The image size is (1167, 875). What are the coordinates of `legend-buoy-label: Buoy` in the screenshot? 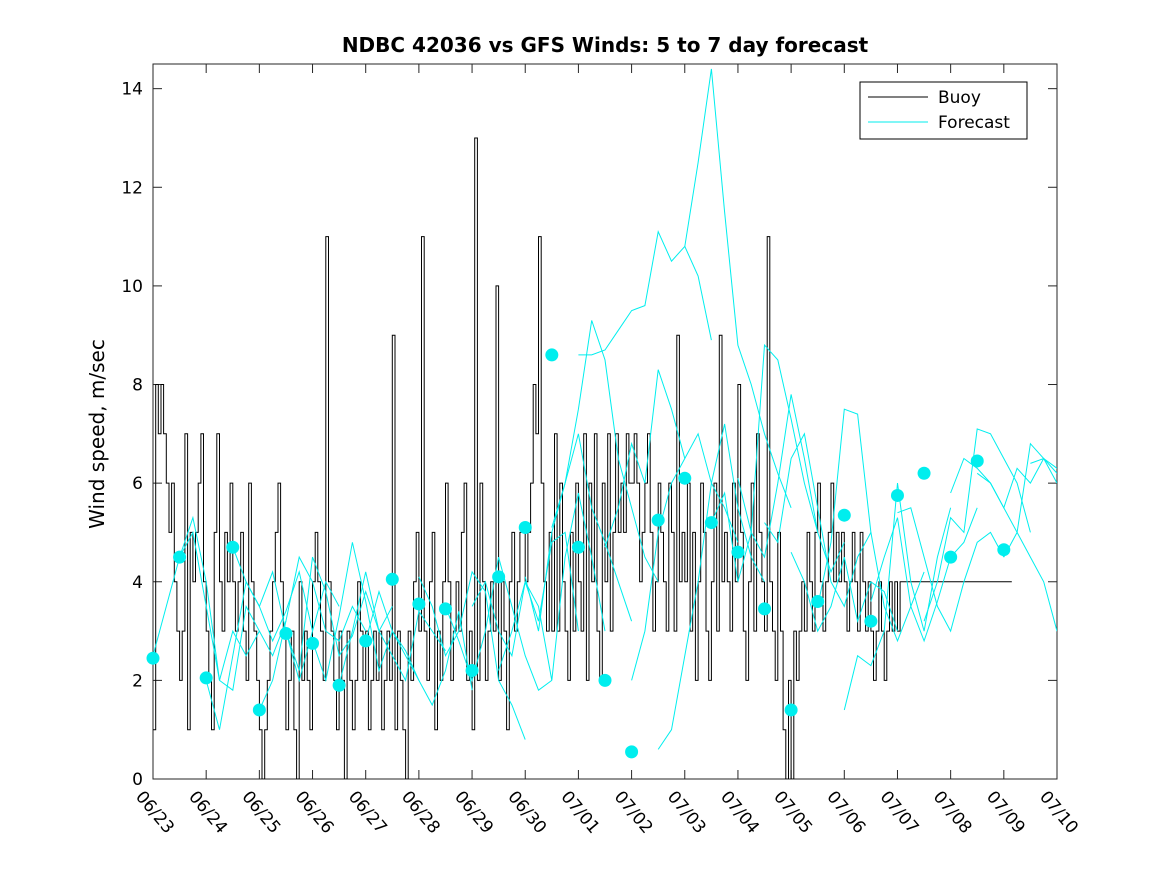 It's located at (959, 98).